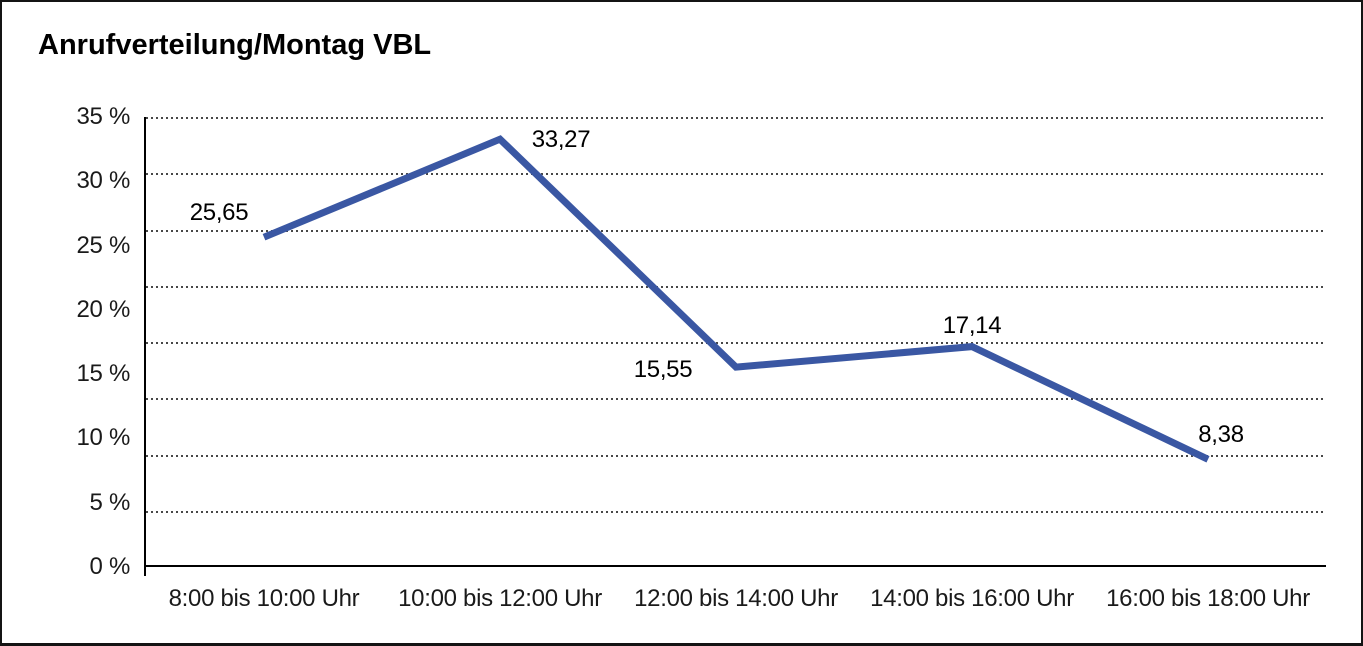 The width and height of the screenshot is (1363, 646). I want to click on x-tick-label: 10:00 bis 12:00 Uhr, so click(500, 598).